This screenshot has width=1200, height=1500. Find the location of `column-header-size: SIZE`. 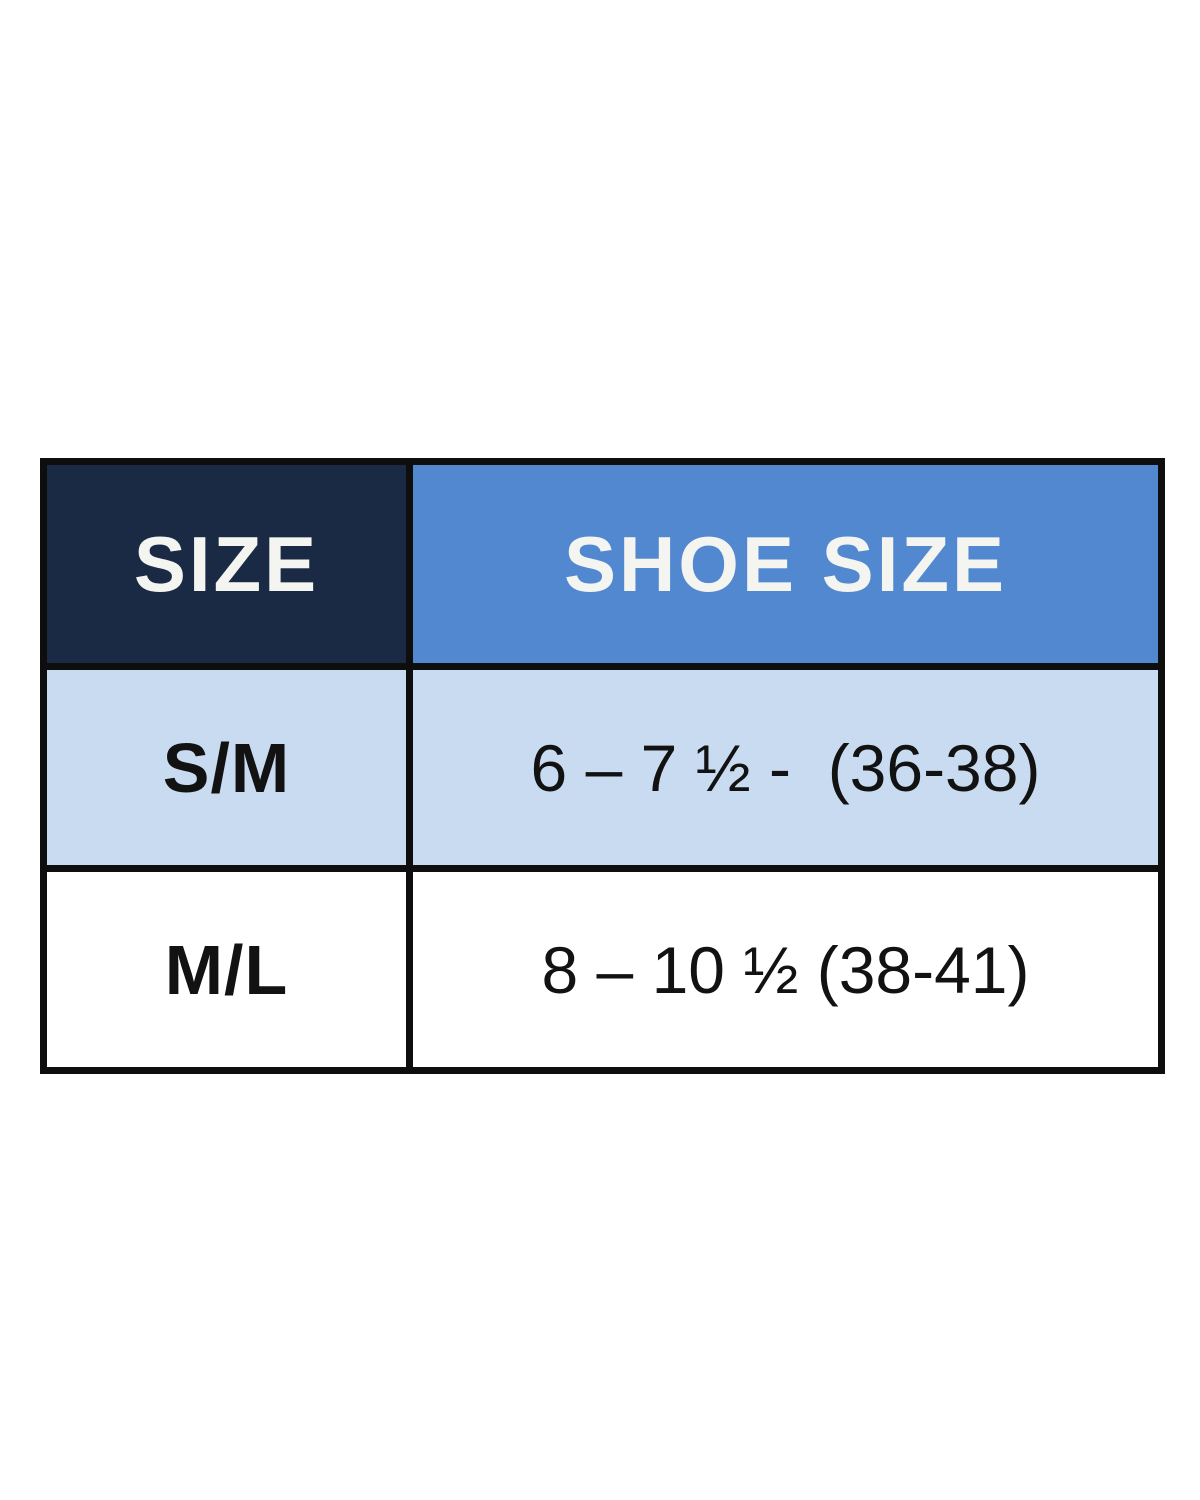

column-header-size: SIZE is located at coordinates (226, 564).